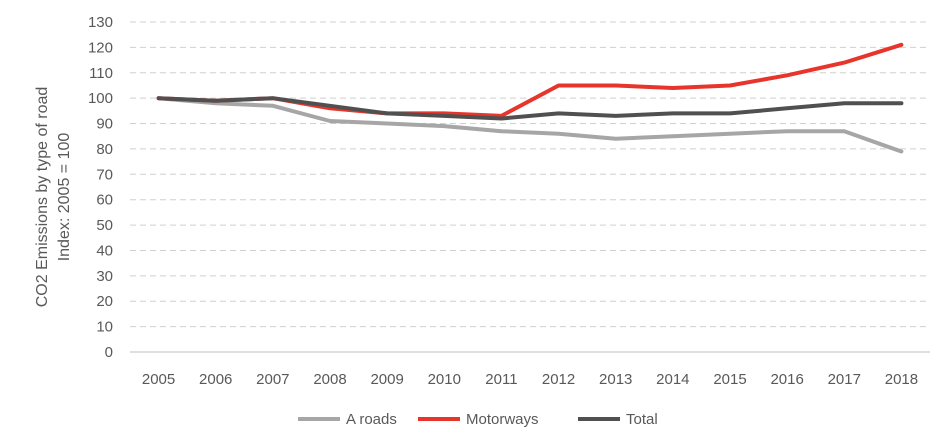  I want to click on x-tick-label: 2011, so click(501, 379).